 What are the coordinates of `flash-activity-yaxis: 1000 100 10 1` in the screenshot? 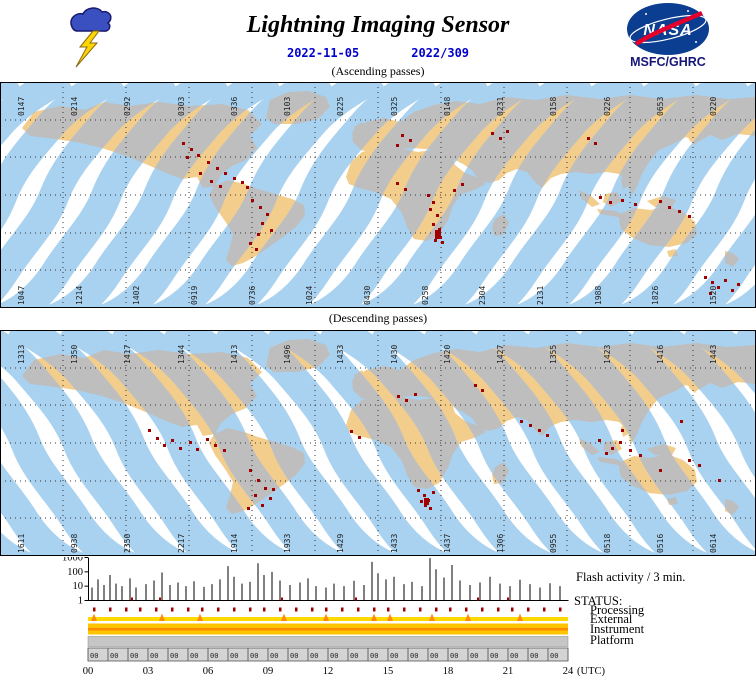 It's located at (75, 582).